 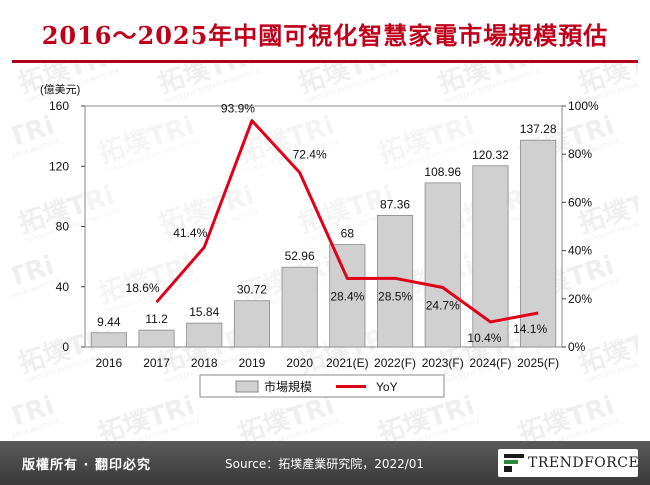 I want to click on bar-value-label: 68, so click(x=348, y=234).